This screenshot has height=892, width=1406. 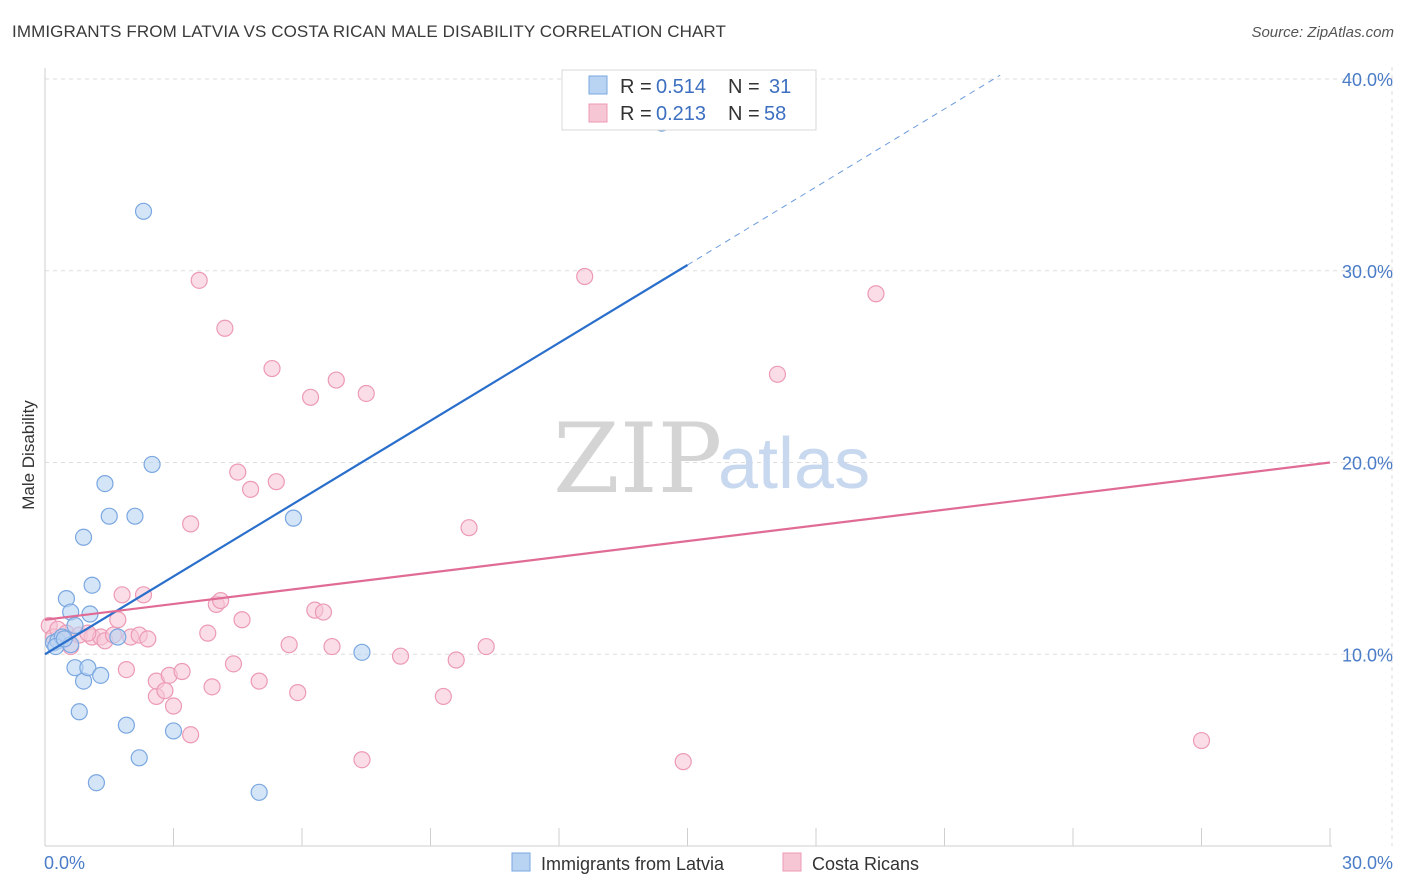 What do you see at coordinates (633, 864) in the screenshot?
I see `bottom-legend-latvia: Immigrants from Latvia` at bounding box center [633, 864].